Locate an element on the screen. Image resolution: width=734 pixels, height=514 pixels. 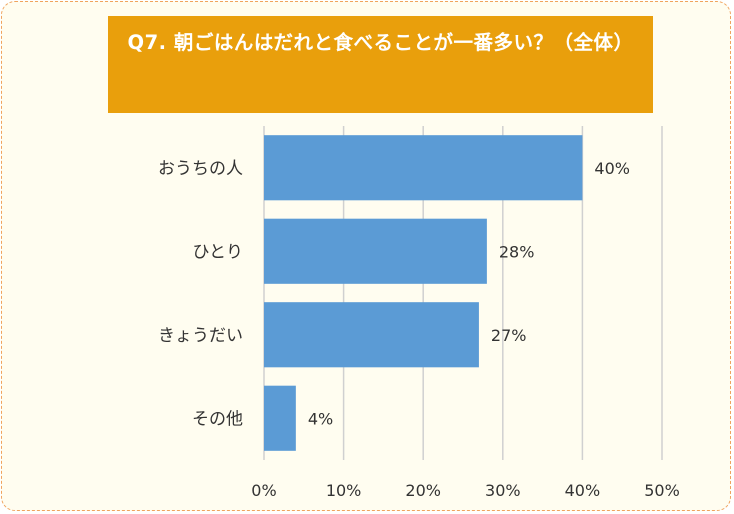
data-label: 28% is located at coordinates (517, 251).